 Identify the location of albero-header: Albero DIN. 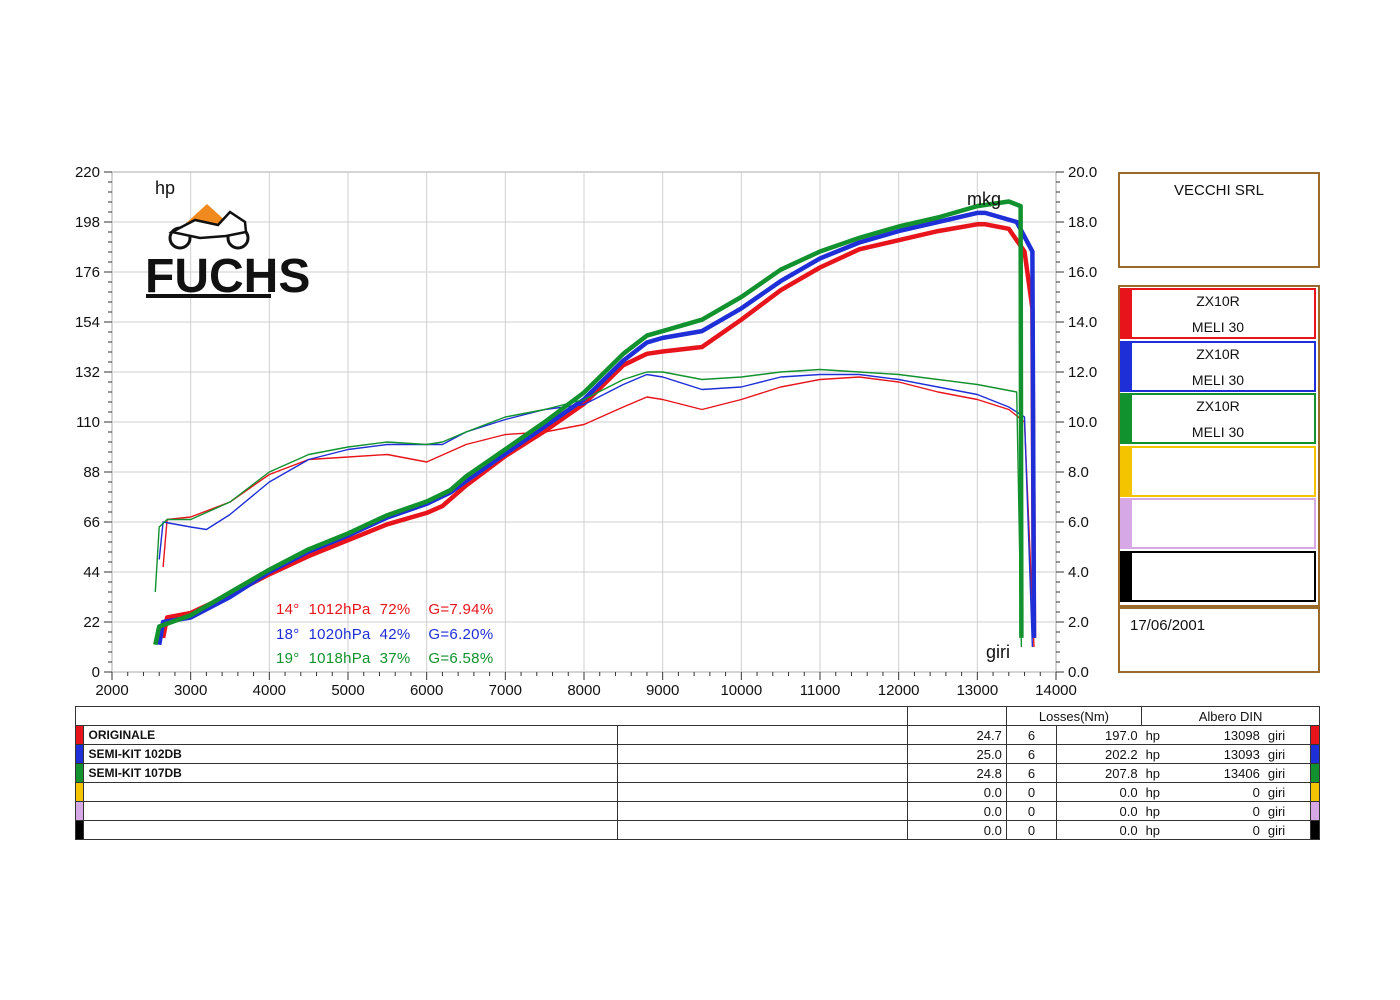
(1230, 716).